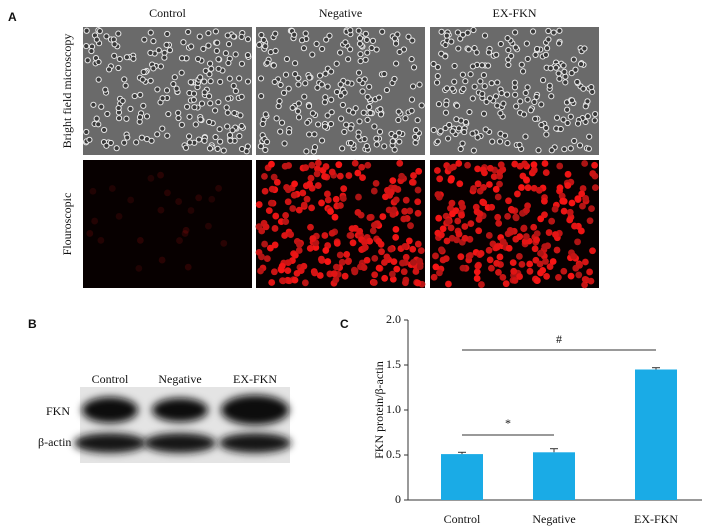  I want to click on x-tick-label: Negative, so click(553, 519).